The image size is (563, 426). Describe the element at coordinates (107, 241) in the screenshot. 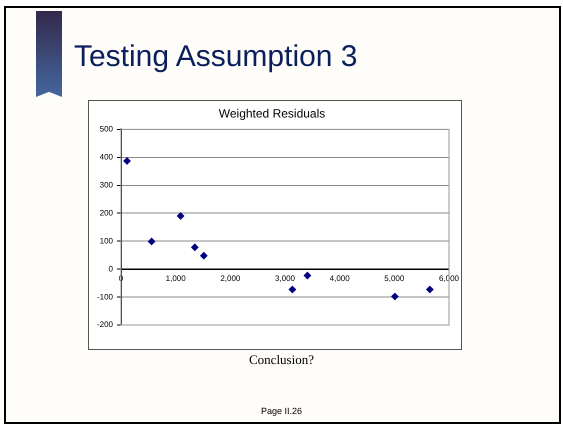

I see `y-tick-label: 100` at that location.